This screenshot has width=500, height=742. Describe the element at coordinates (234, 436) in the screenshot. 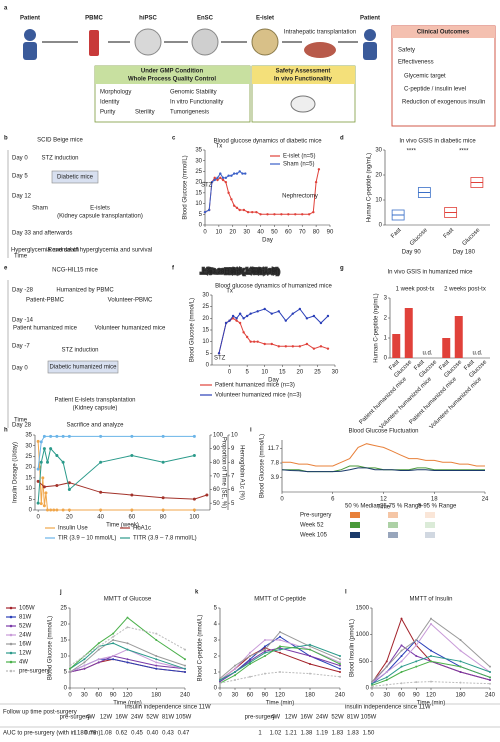

I see `y2-tick-label: 10` at that location.